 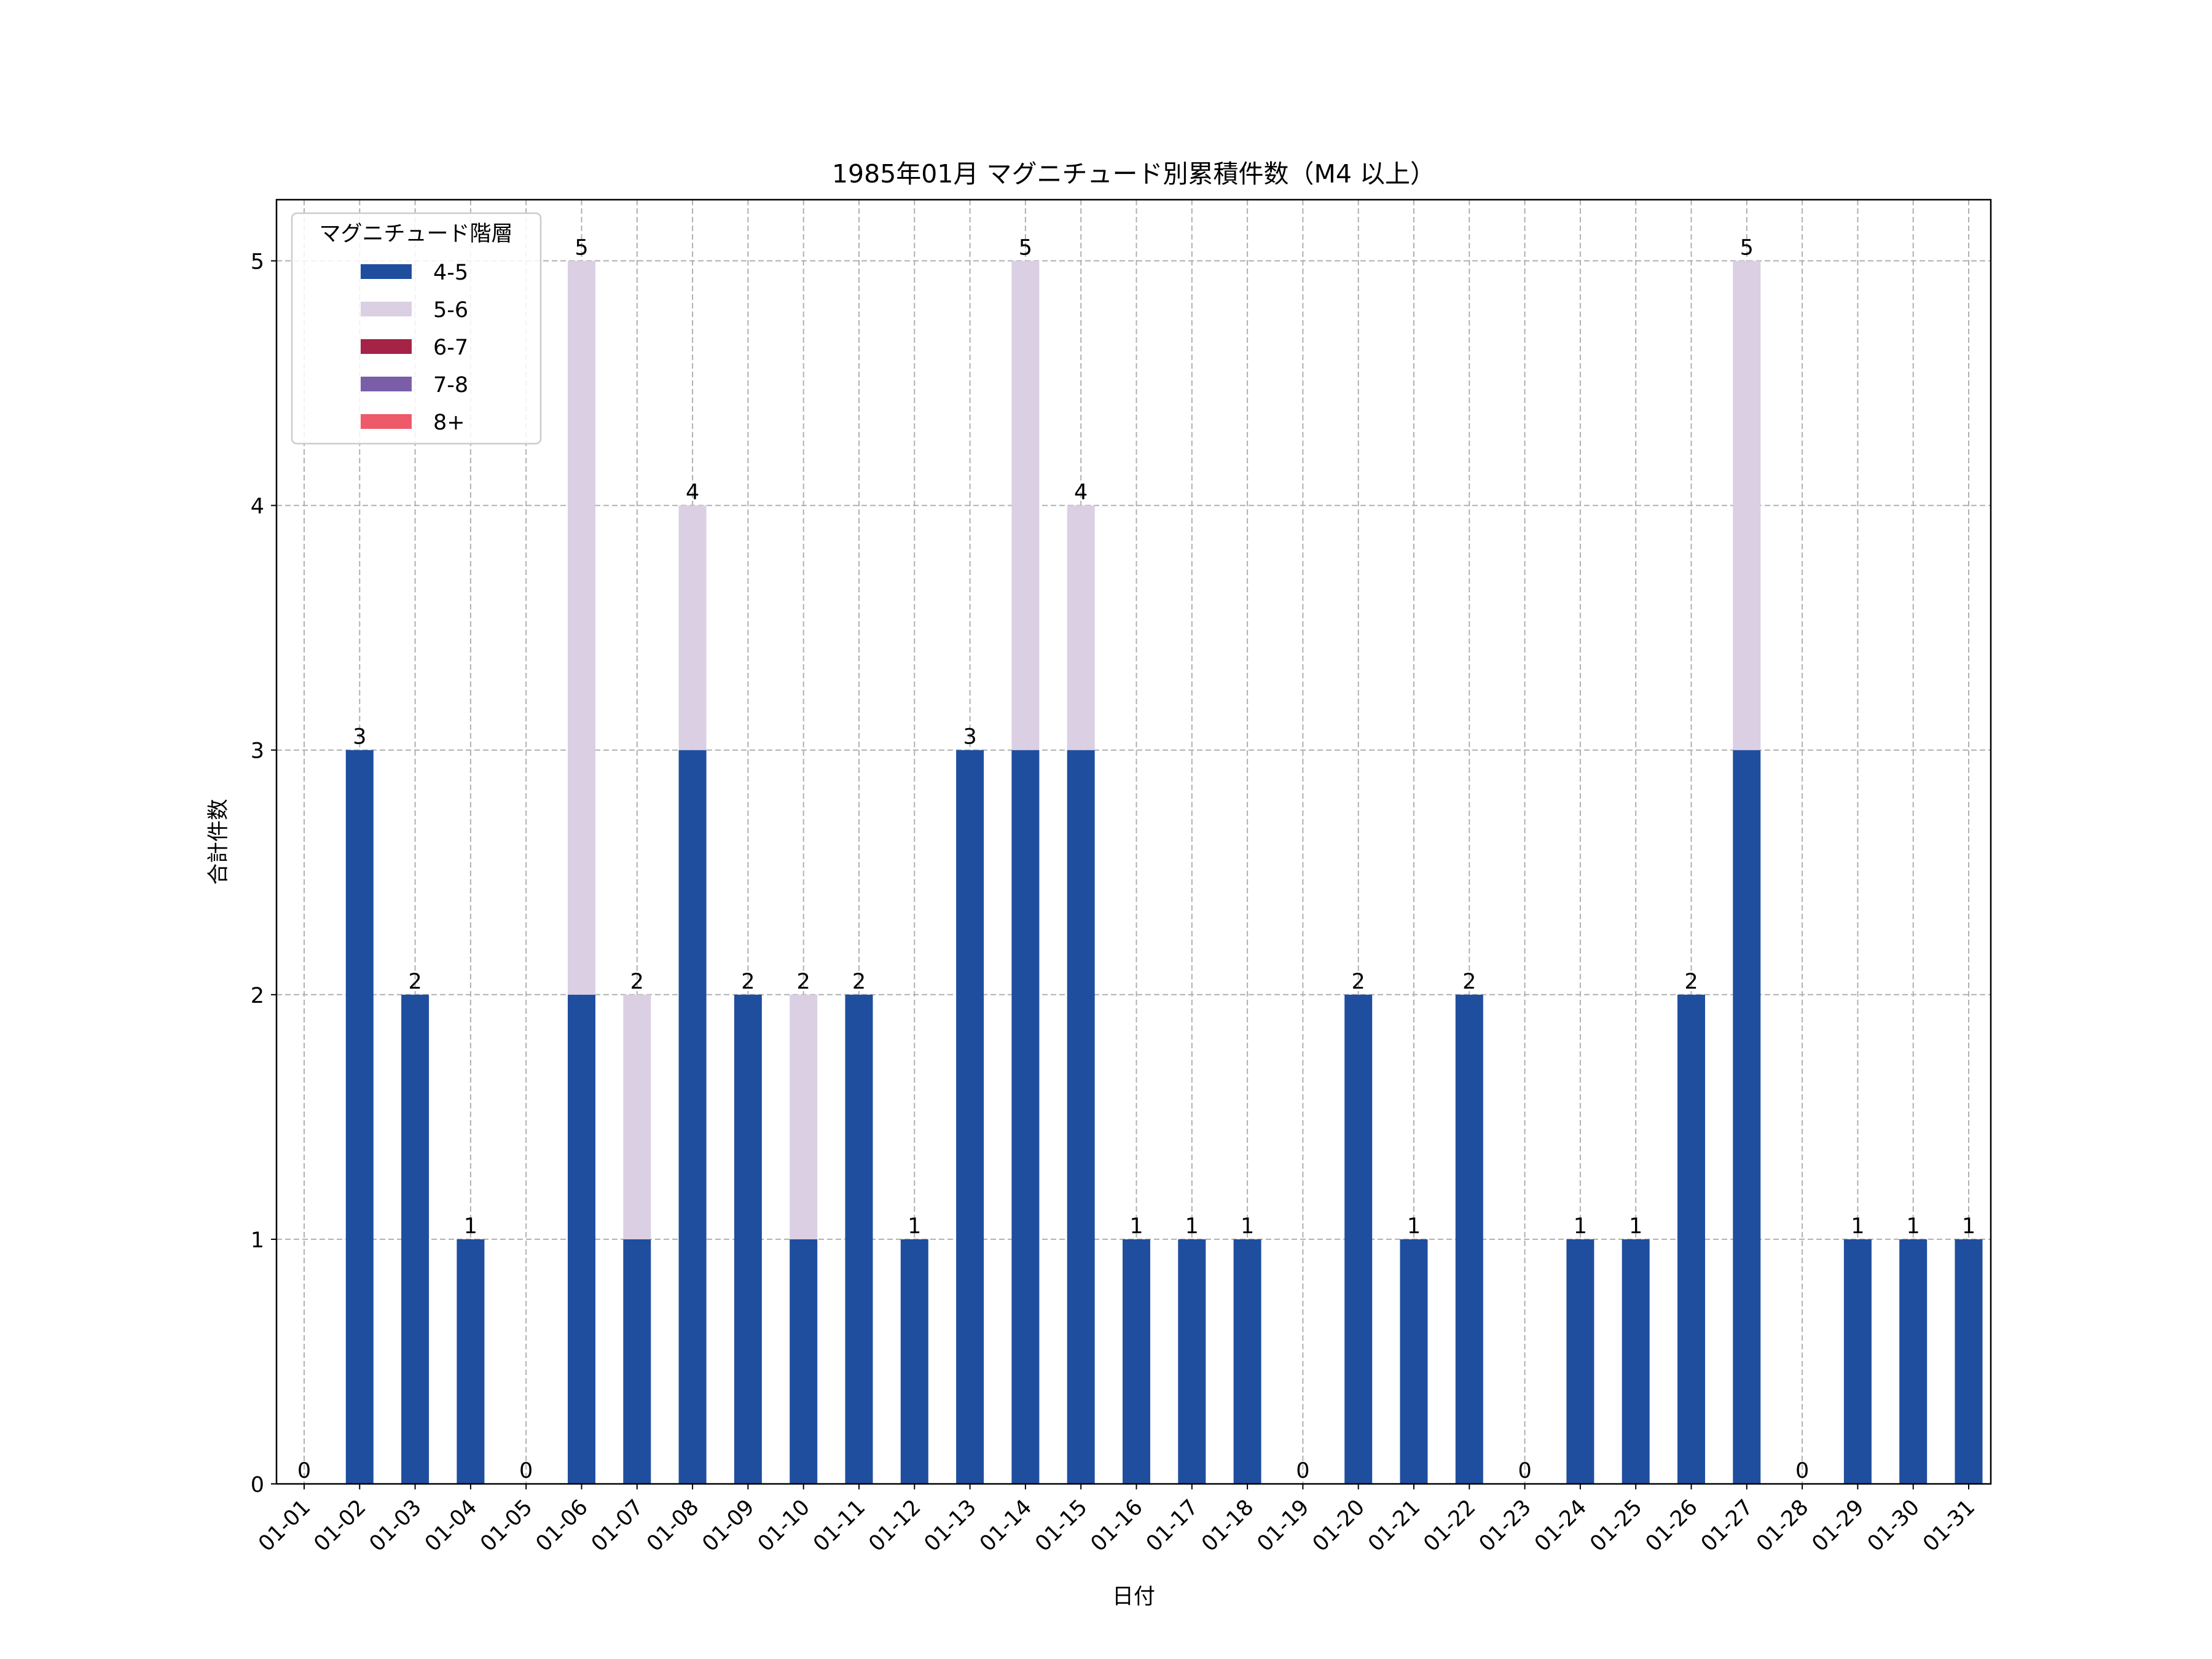 What do you see at coordinates (450, 385) in the screenshot?
I see `legend-label: 7-8` at bounding box center [450, 385].